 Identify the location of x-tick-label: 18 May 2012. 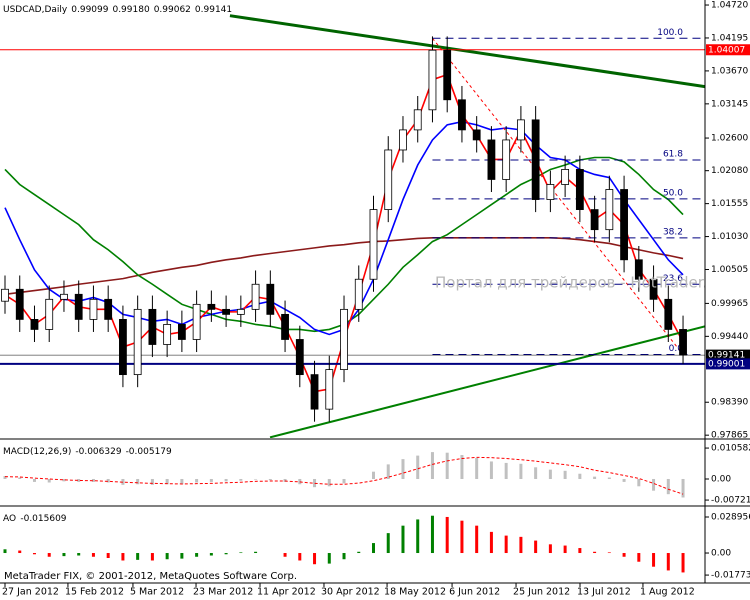
(415, 592).